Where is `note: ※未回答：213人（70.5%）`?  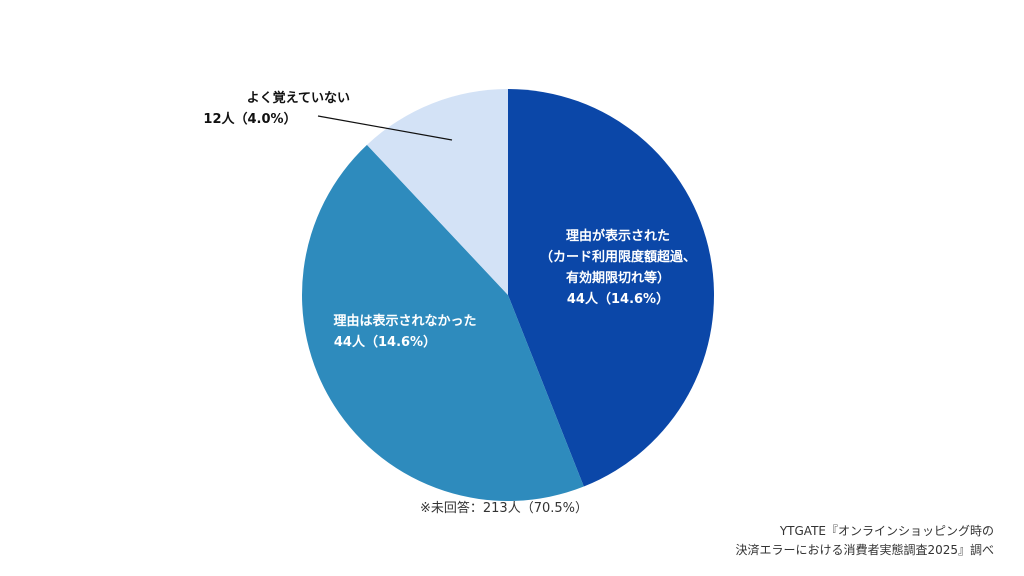 note: ※未回答：213人（70.5%） is located at coordinates (504, 508).